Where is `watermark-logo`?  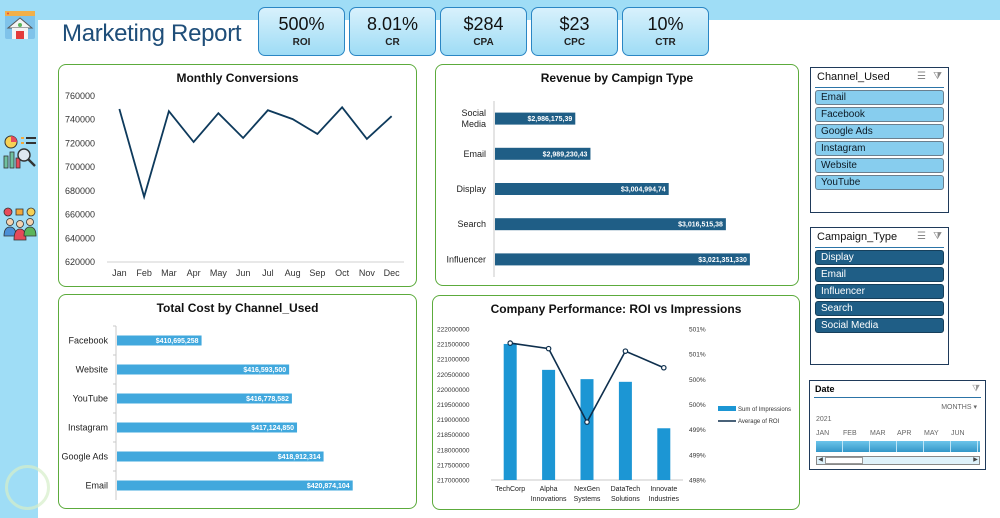
watermark-logo is located at coordinates (27, 487).